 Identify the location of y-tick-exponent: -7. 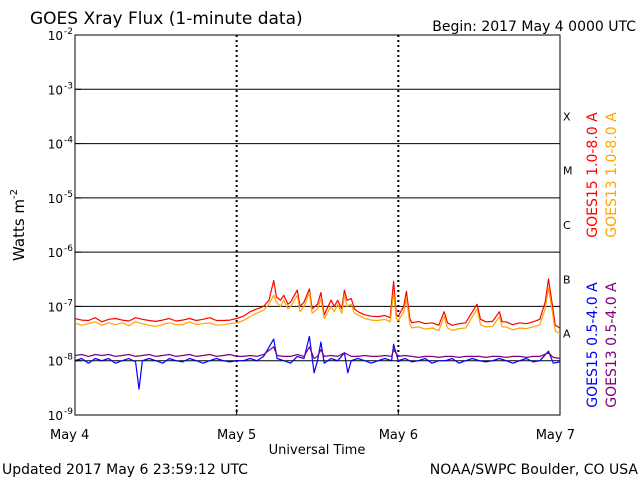
(68, 303).